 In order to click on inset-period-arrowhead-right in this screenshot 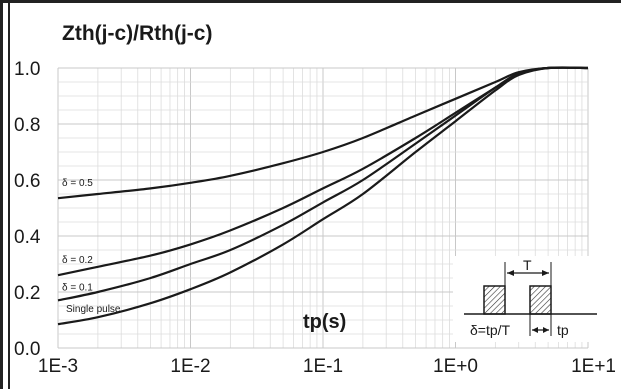, I will do `click(545, 273)`.